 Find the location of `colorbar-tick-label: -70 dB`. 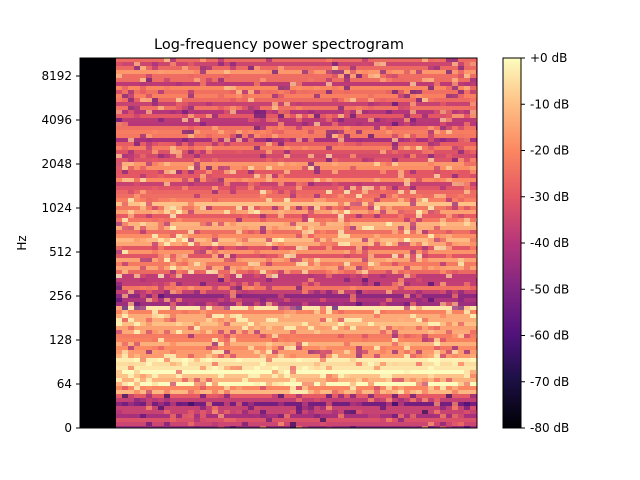

colorbar-tick-label: -70 dB is located at coordinates (549, 382).